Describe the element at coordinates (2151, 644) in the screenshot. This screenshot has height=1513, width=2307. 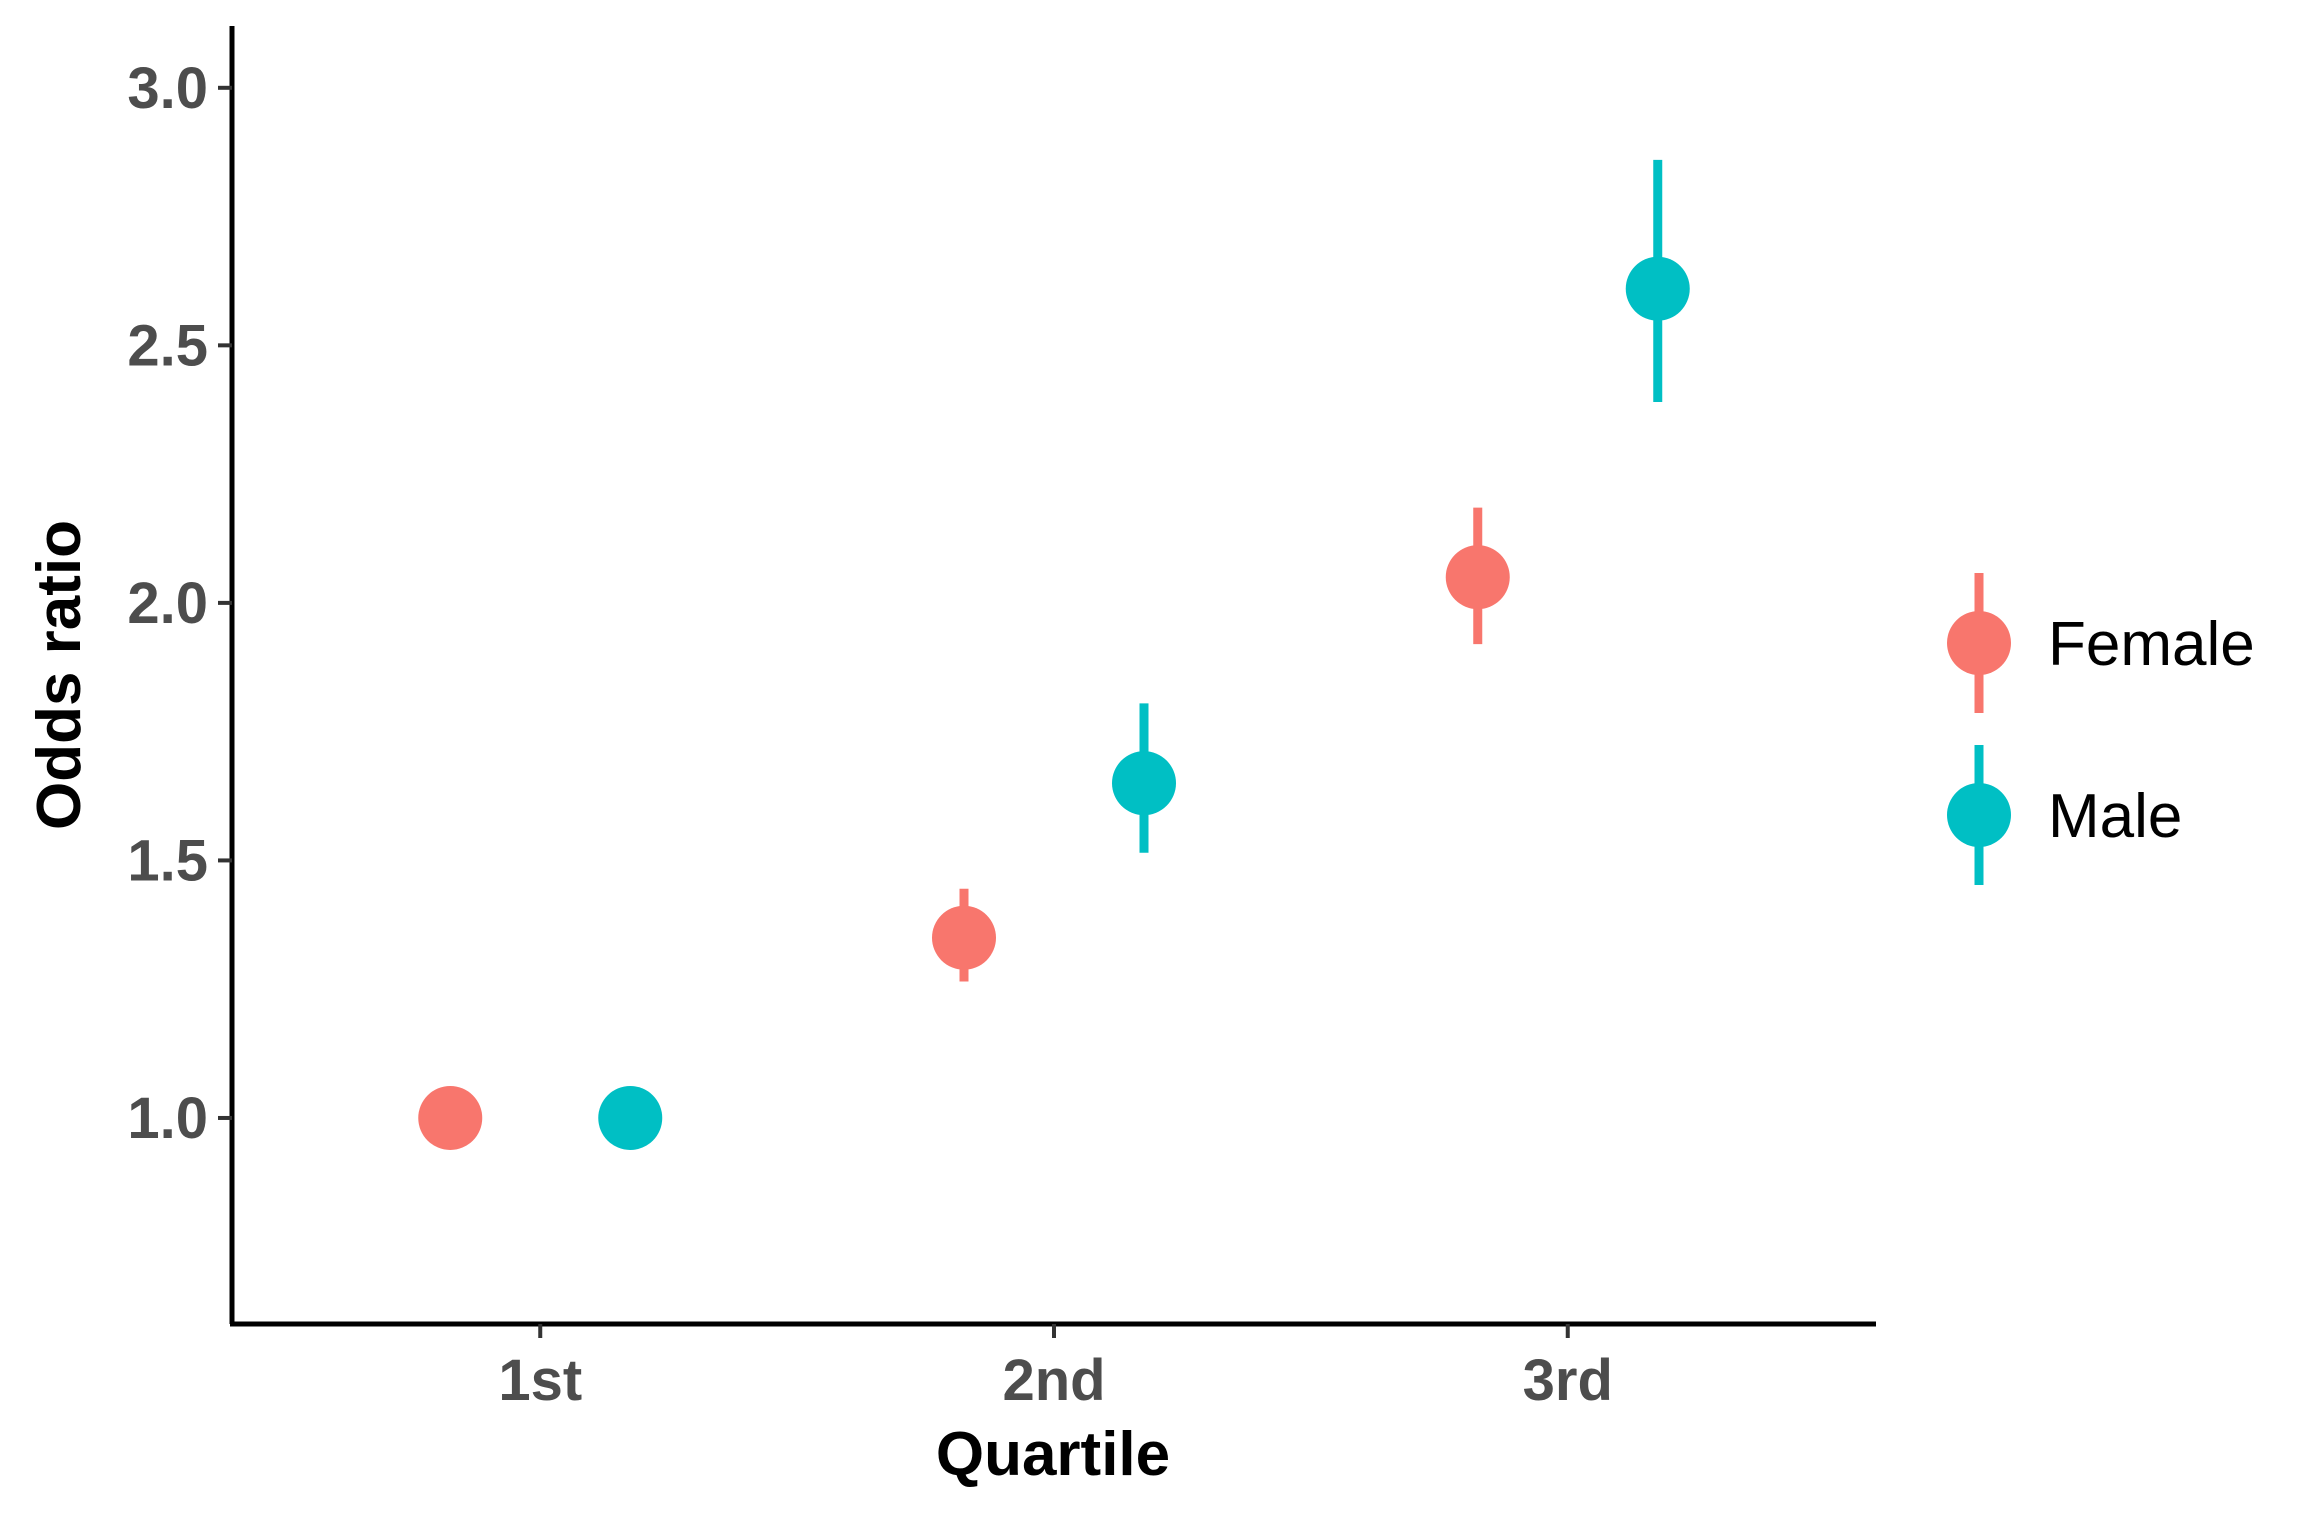
I see `legend-label-female: Female` at that location.